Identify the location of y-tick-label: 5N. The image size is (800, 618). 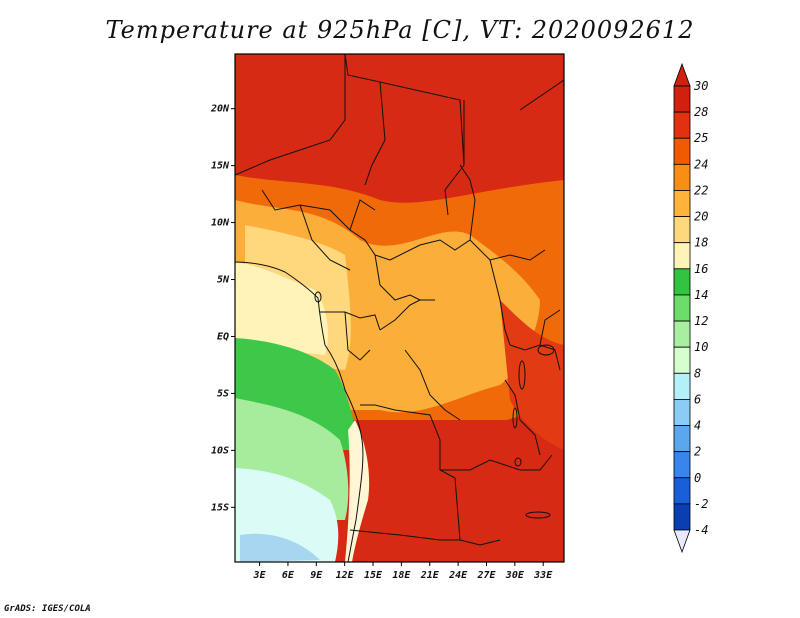
(223, 280).